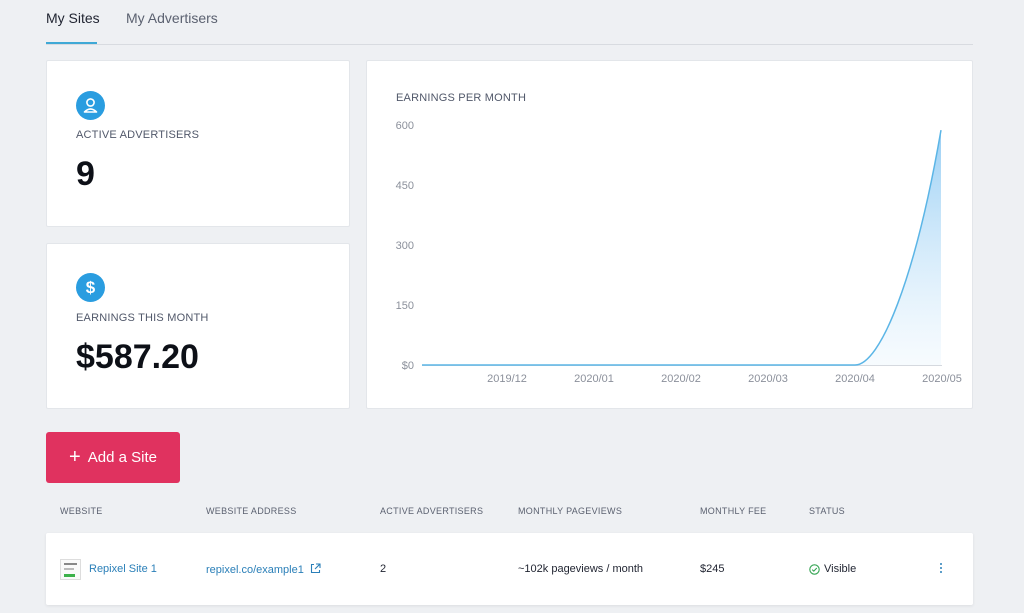 The image size is (1024, 613). I want to click on check-circle-icon, so click(814, 569).